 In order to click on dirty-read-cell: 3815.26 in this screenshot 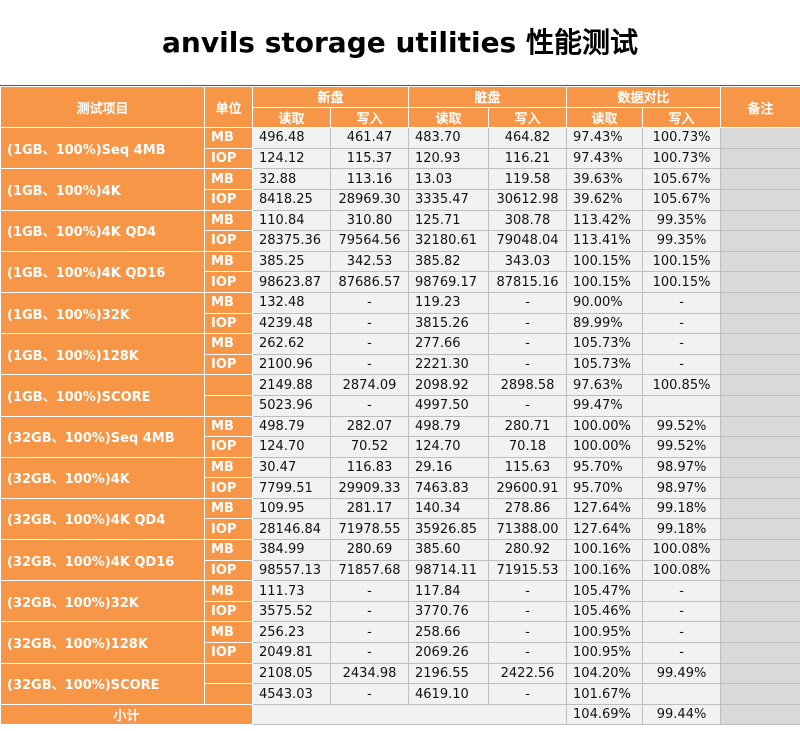, I will do `click(449, 323)`.